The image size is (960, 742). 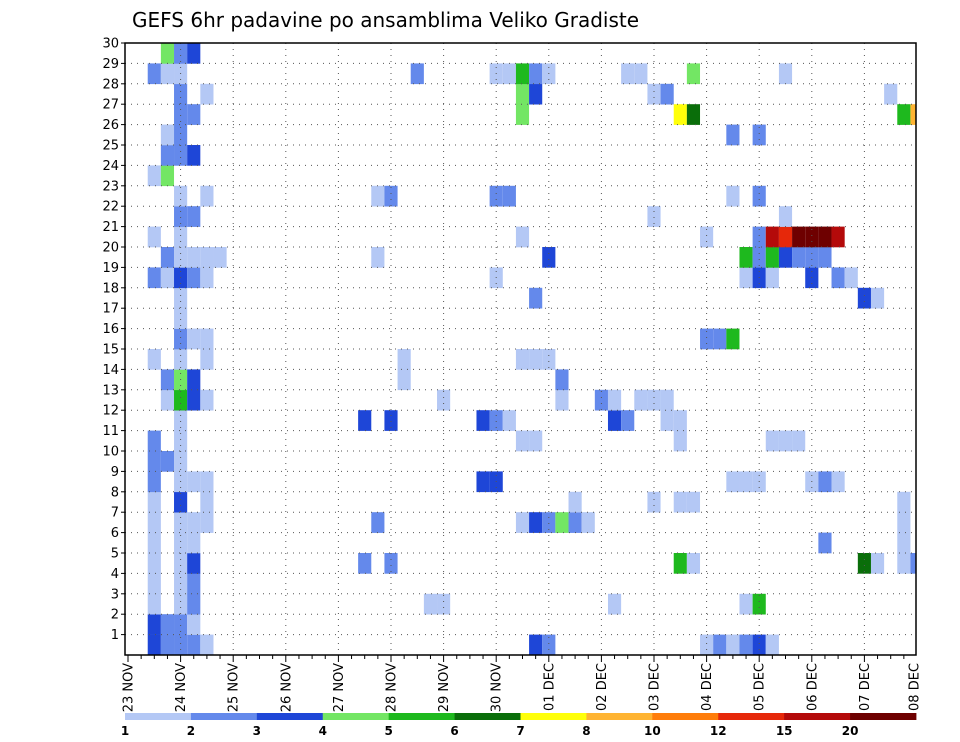 I want to click on y-tick-label: 7, so click(x=115, y=513).